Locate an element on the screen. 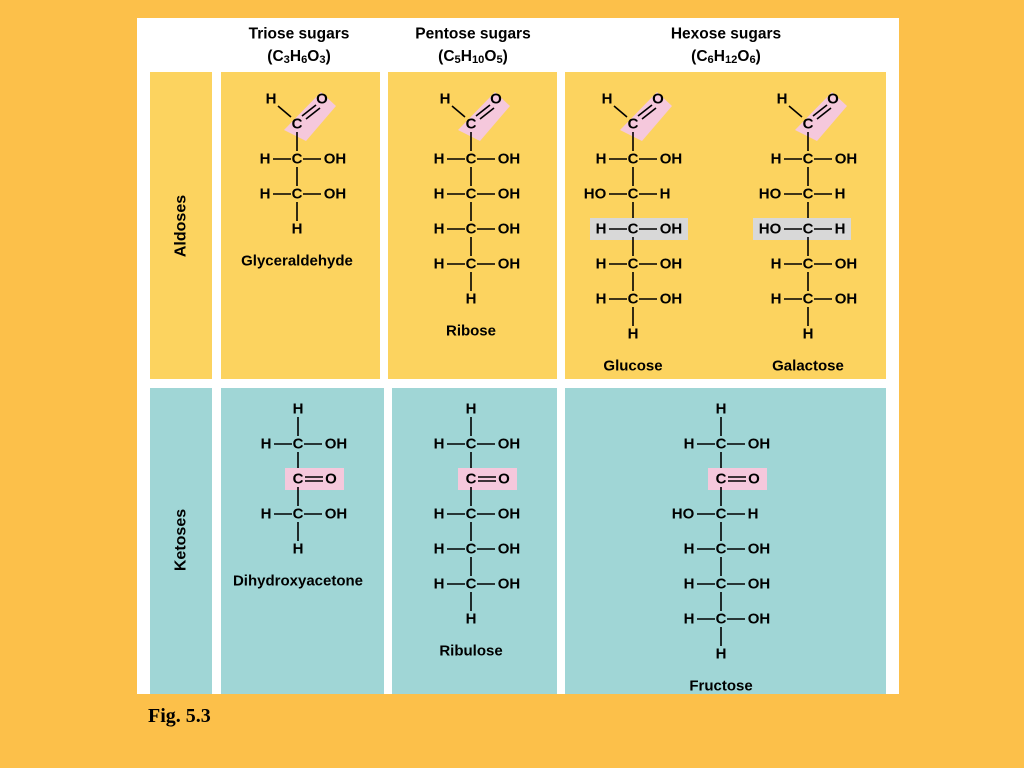 Image resolution: width=1024 pixels, height=768 pixels. row-label-panel-ketoses is located at coordinates (181, 541).